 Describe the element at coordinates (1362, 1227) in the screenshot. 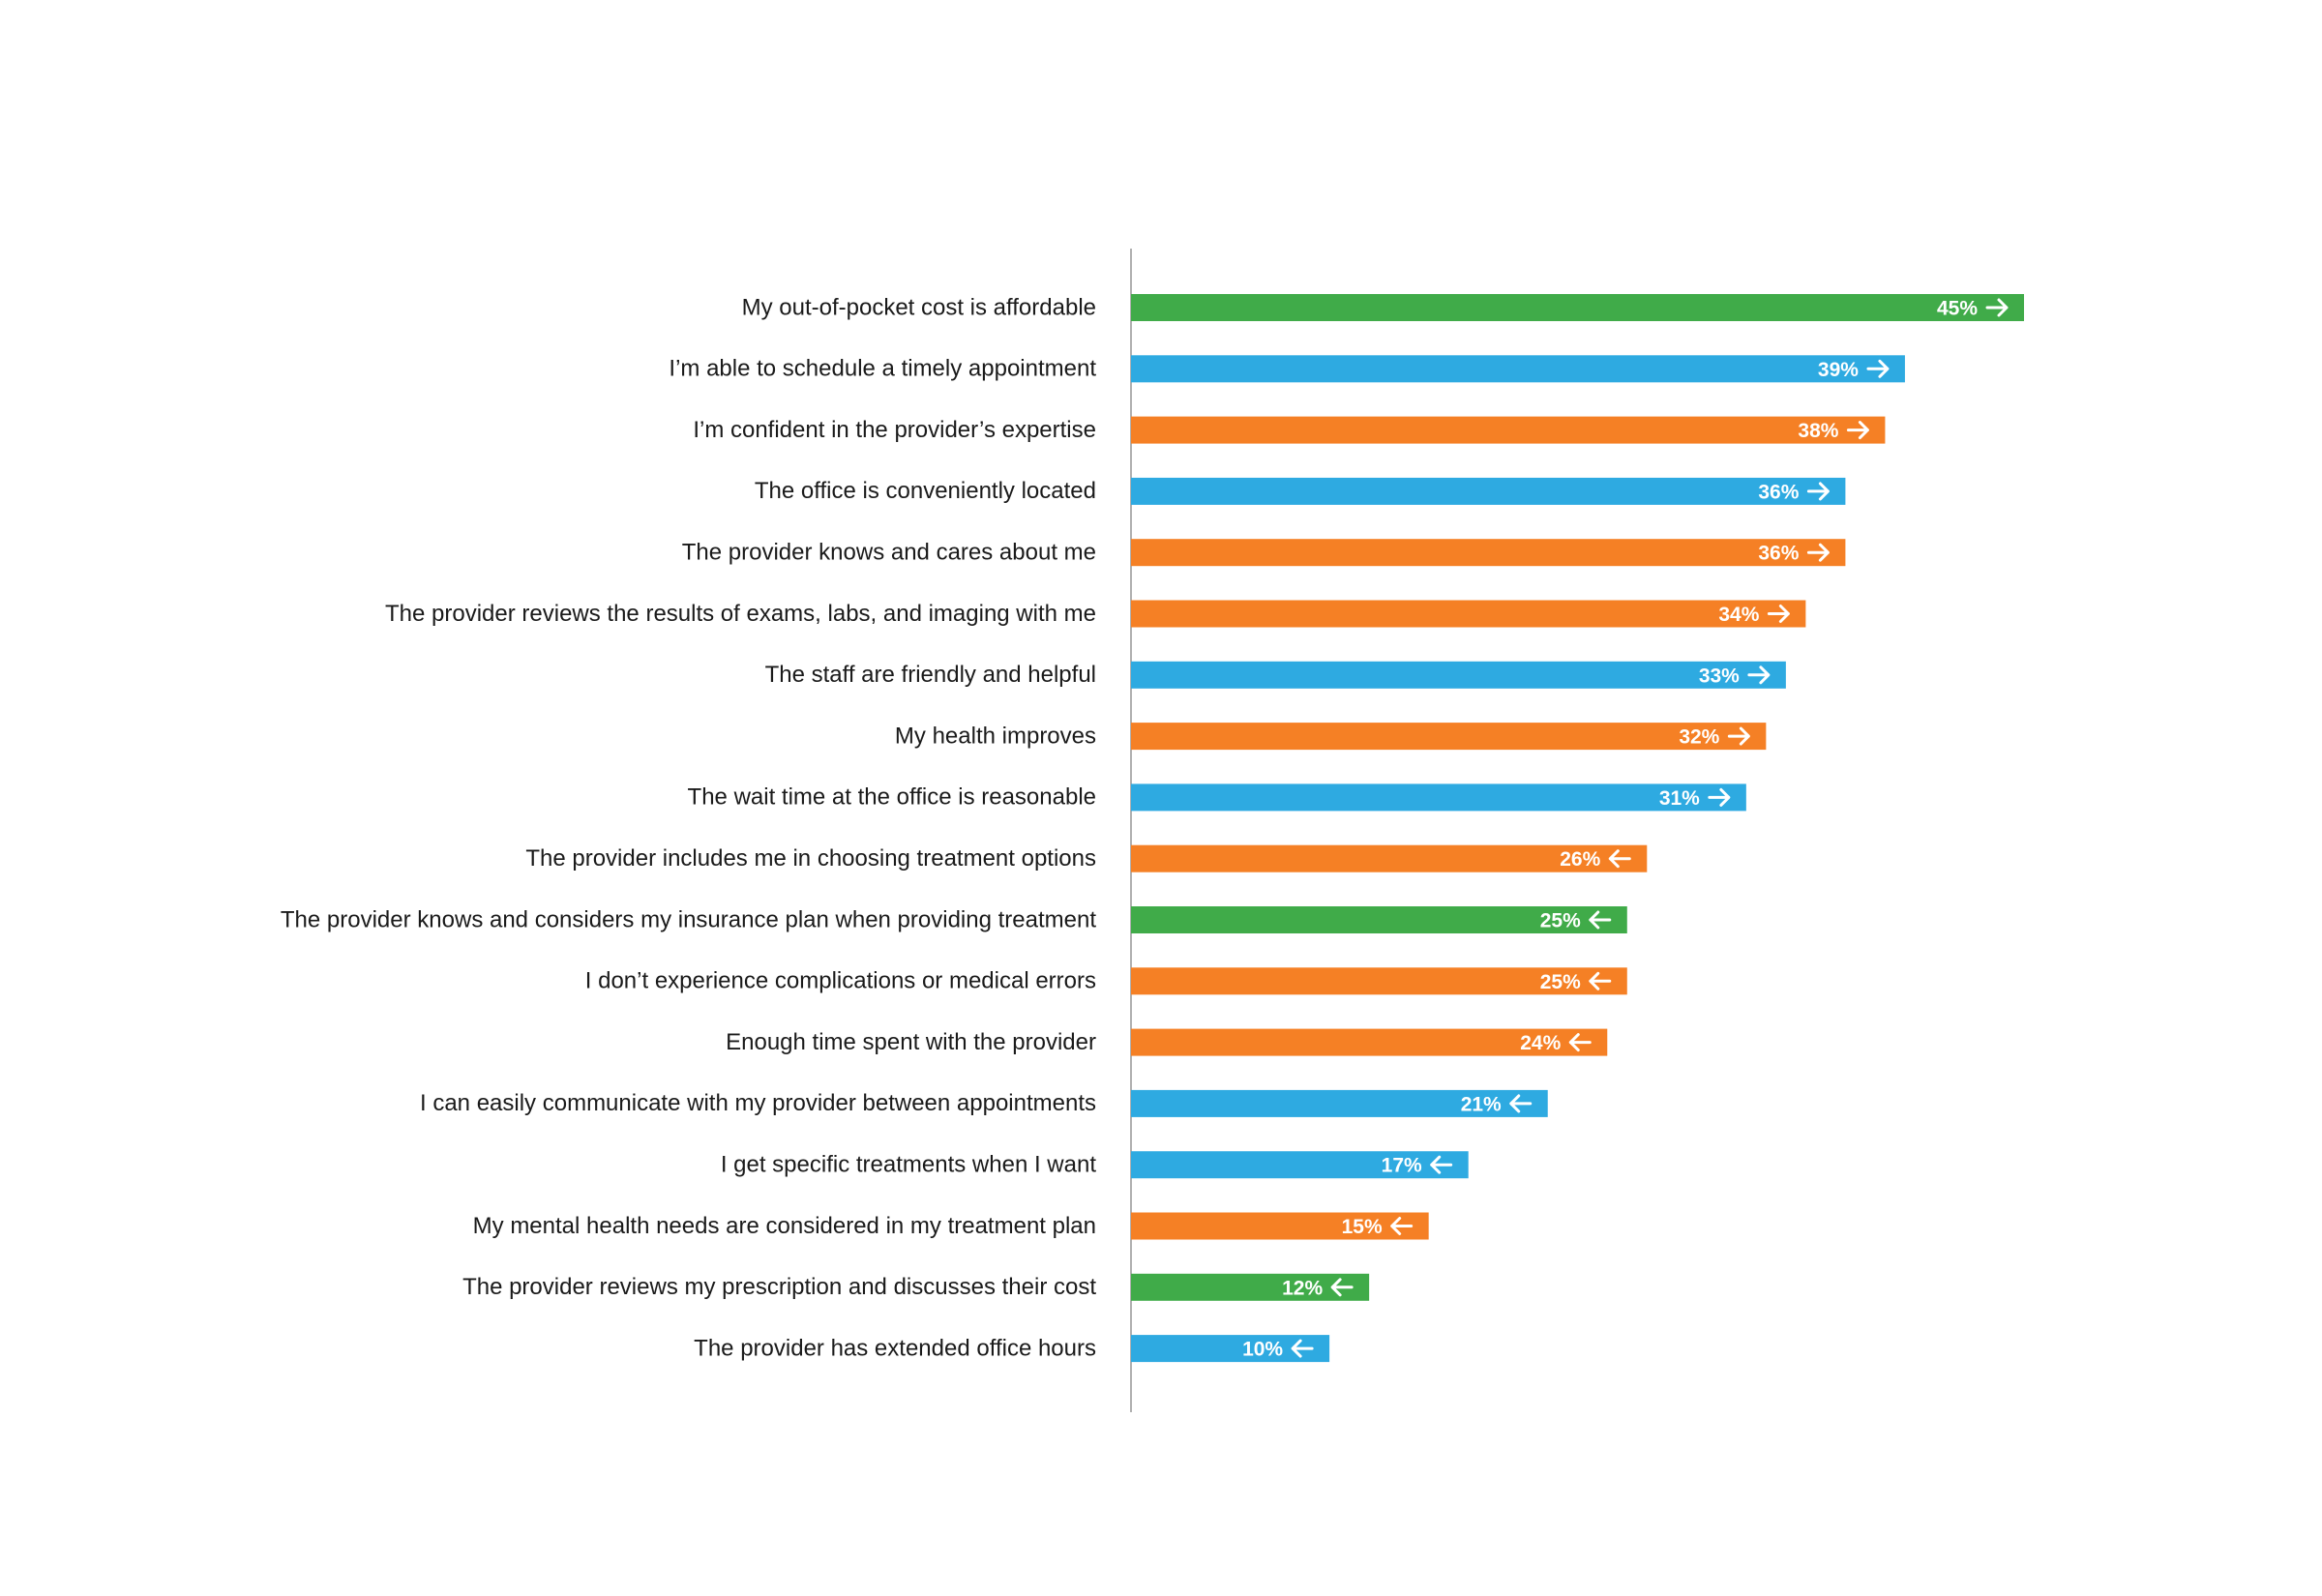

I see `value-label: 15%` at that location.